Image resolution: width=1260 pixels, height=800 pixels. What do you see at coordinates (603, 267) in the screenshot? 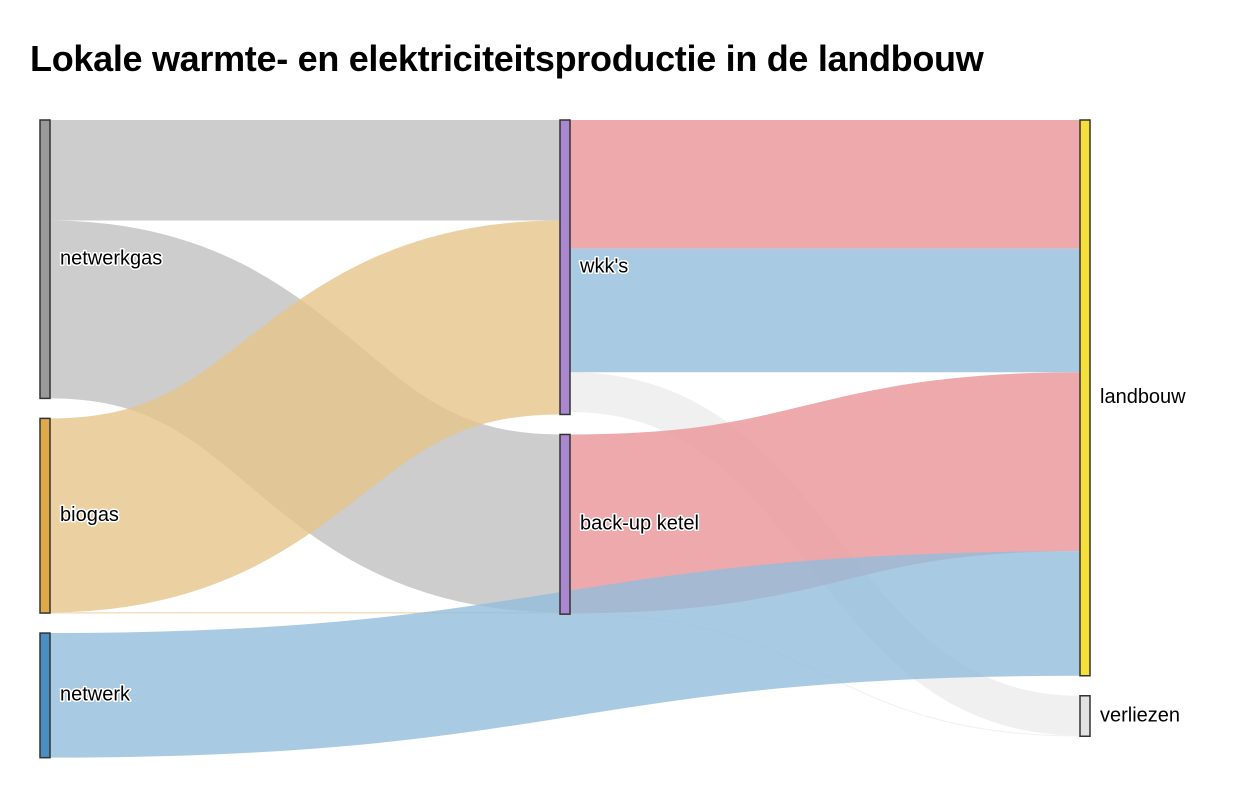
I see `node-label-wkks: wkk's` at bounding box center [603, 267].